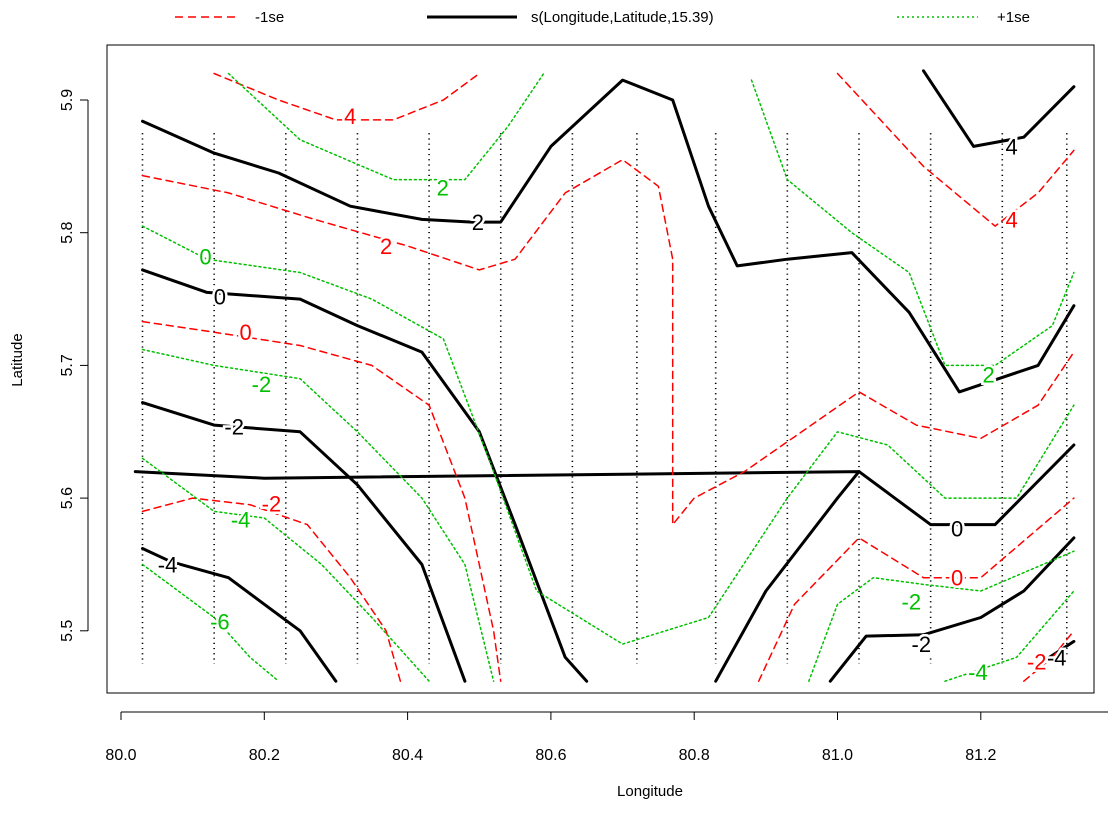 The width and height of the screenshot is (1108, 816). Describe the element at coordinates (407, 755) in the screenshot. I see `x-tick-label: 80.4` at that location.